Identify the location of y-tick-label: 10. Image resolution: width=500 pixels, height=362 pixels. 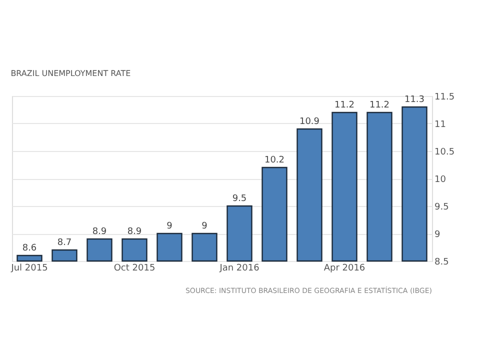
(440, 180).